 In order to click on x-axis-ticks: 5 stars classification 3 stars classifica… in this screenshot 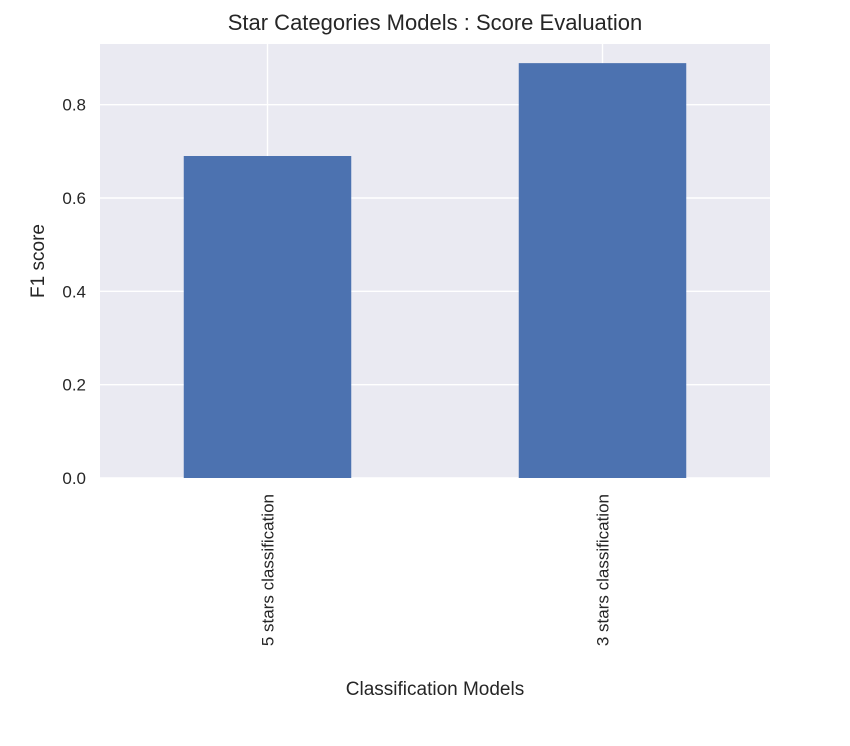, I will do `click(436, 570)`.